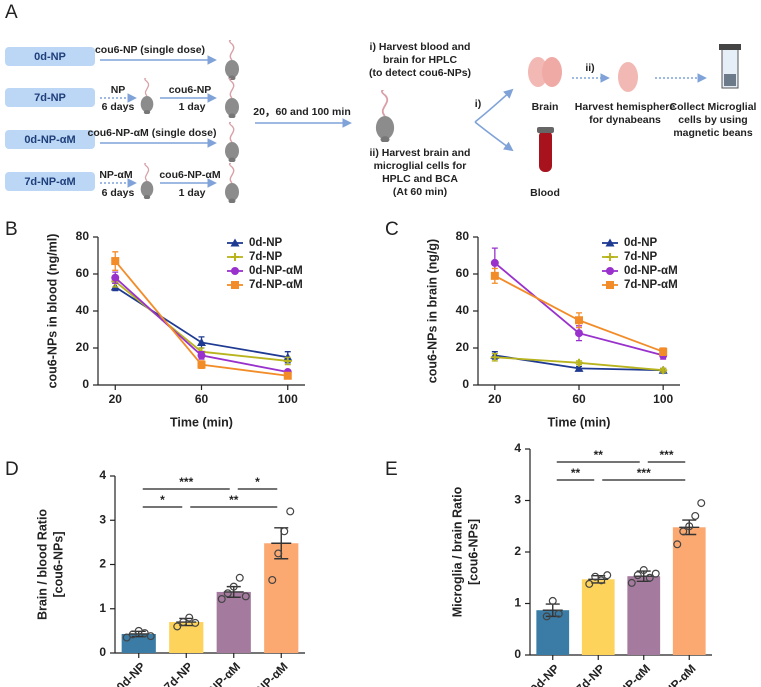 This screenshot has width=761, height=687. What do you see at coordinates (494, 136) in the screenshot?
I see `arrow` at bounding box center [494, 136].